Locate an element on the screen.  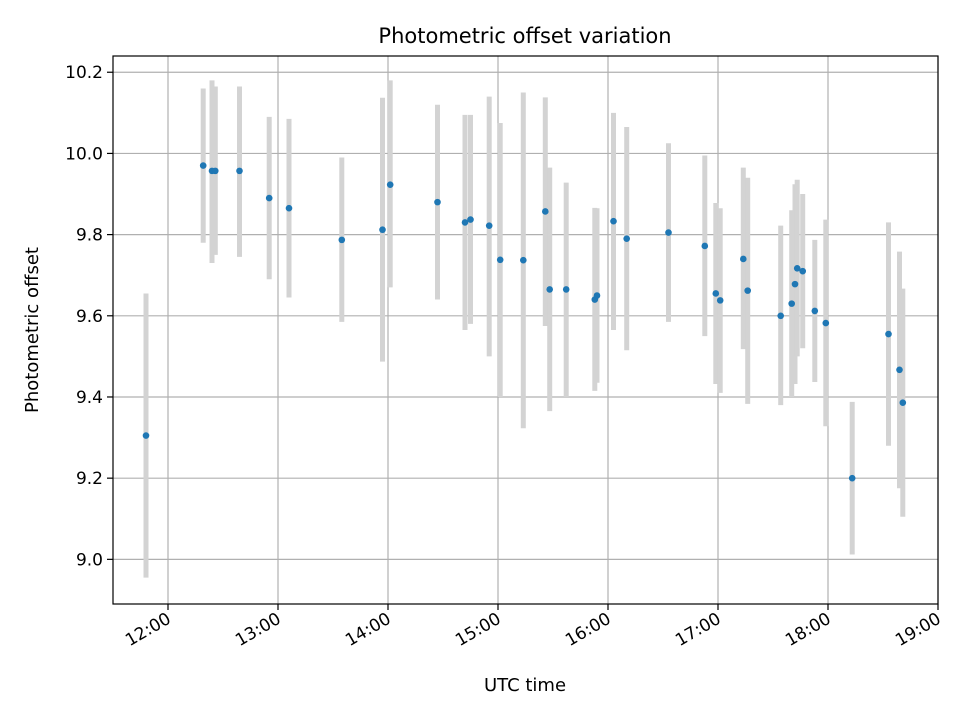
y-tick-label: 10.0 is located at coordinates (84, 154).